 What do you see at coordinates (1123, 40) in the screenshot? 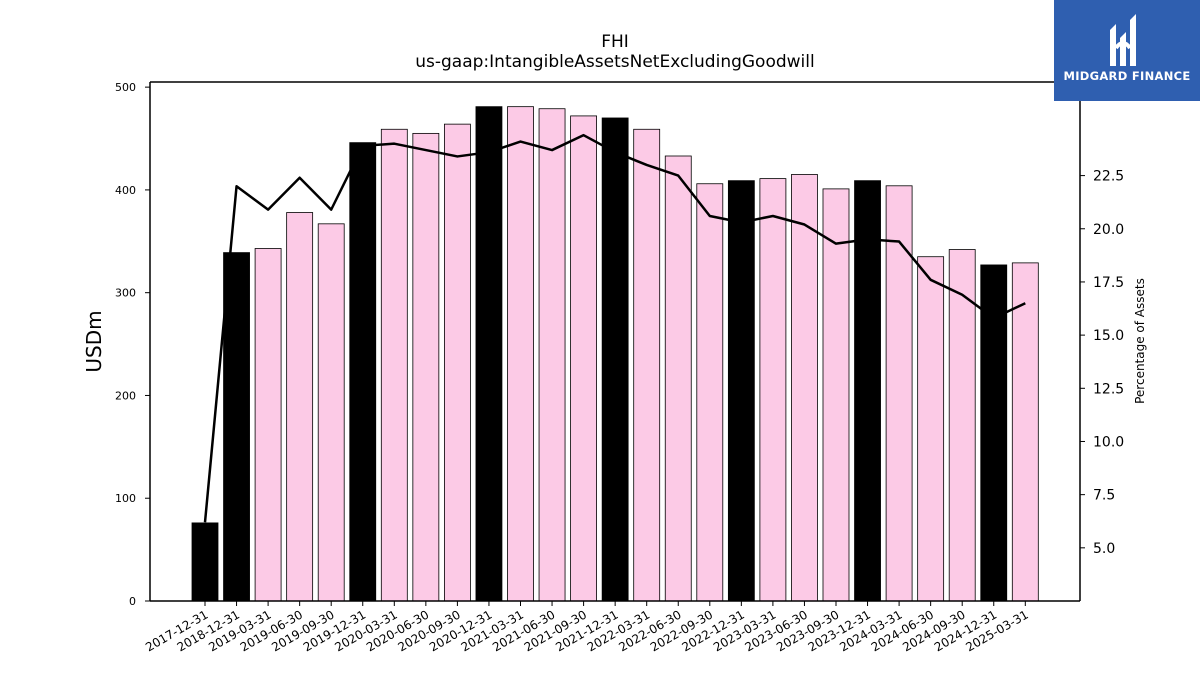
I see `logo-mark-icon` at bounding box center [1123, 40].